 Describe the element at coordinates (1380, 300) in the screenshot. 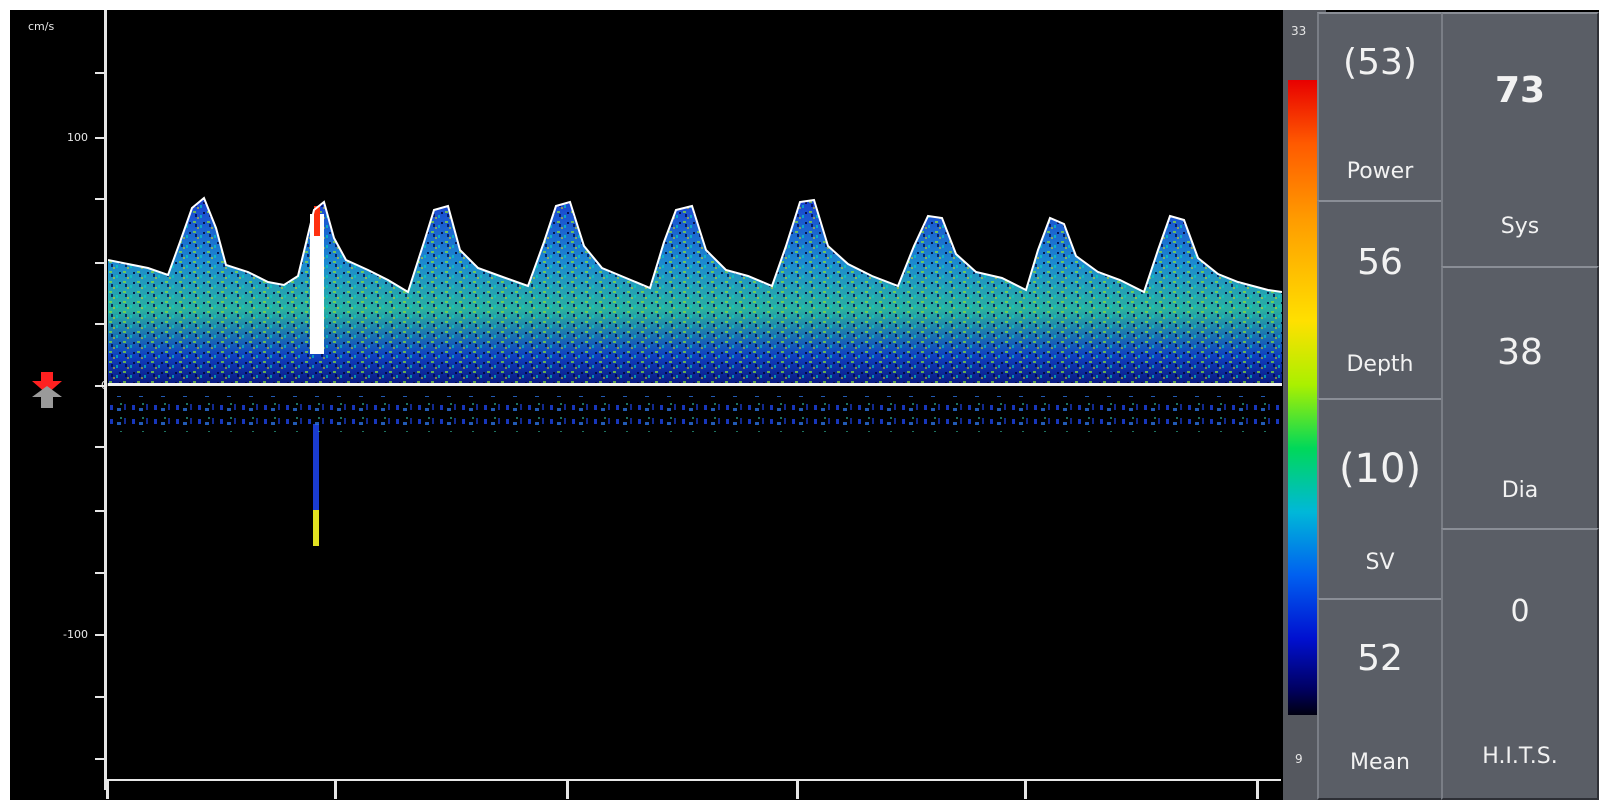

I see `depth-readout: 56 Depth` at that location.